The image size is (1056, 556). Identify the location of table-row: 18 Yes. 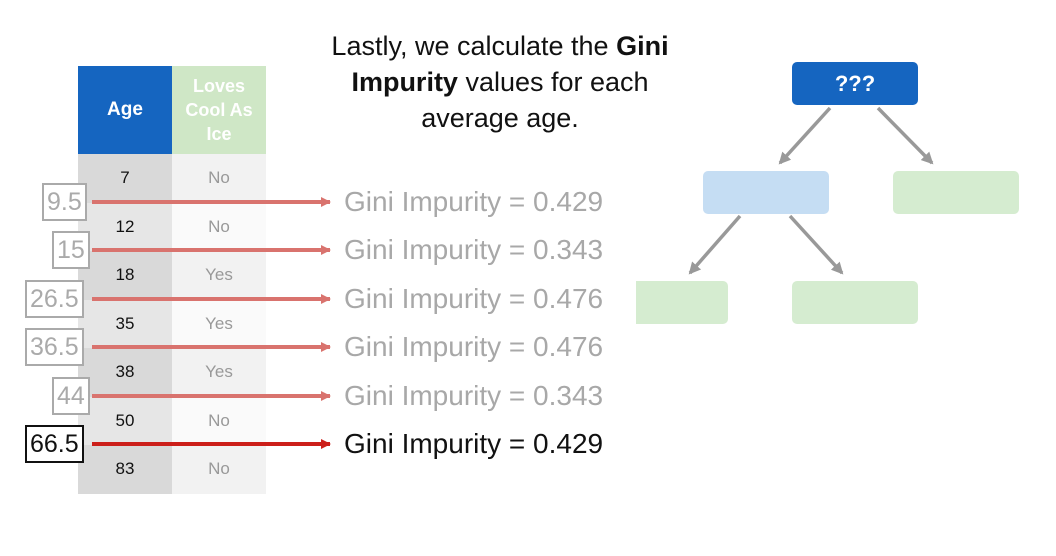
(172, 275).